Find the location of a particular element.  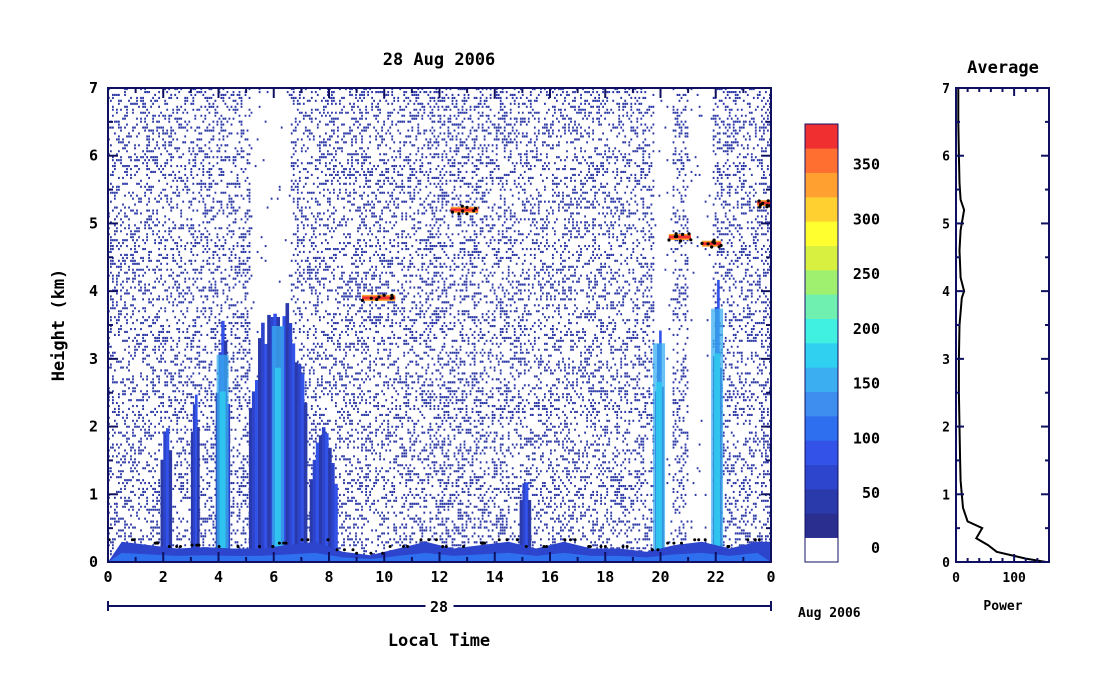

colorbar-label: 50 is located at coordinates (871, 493).